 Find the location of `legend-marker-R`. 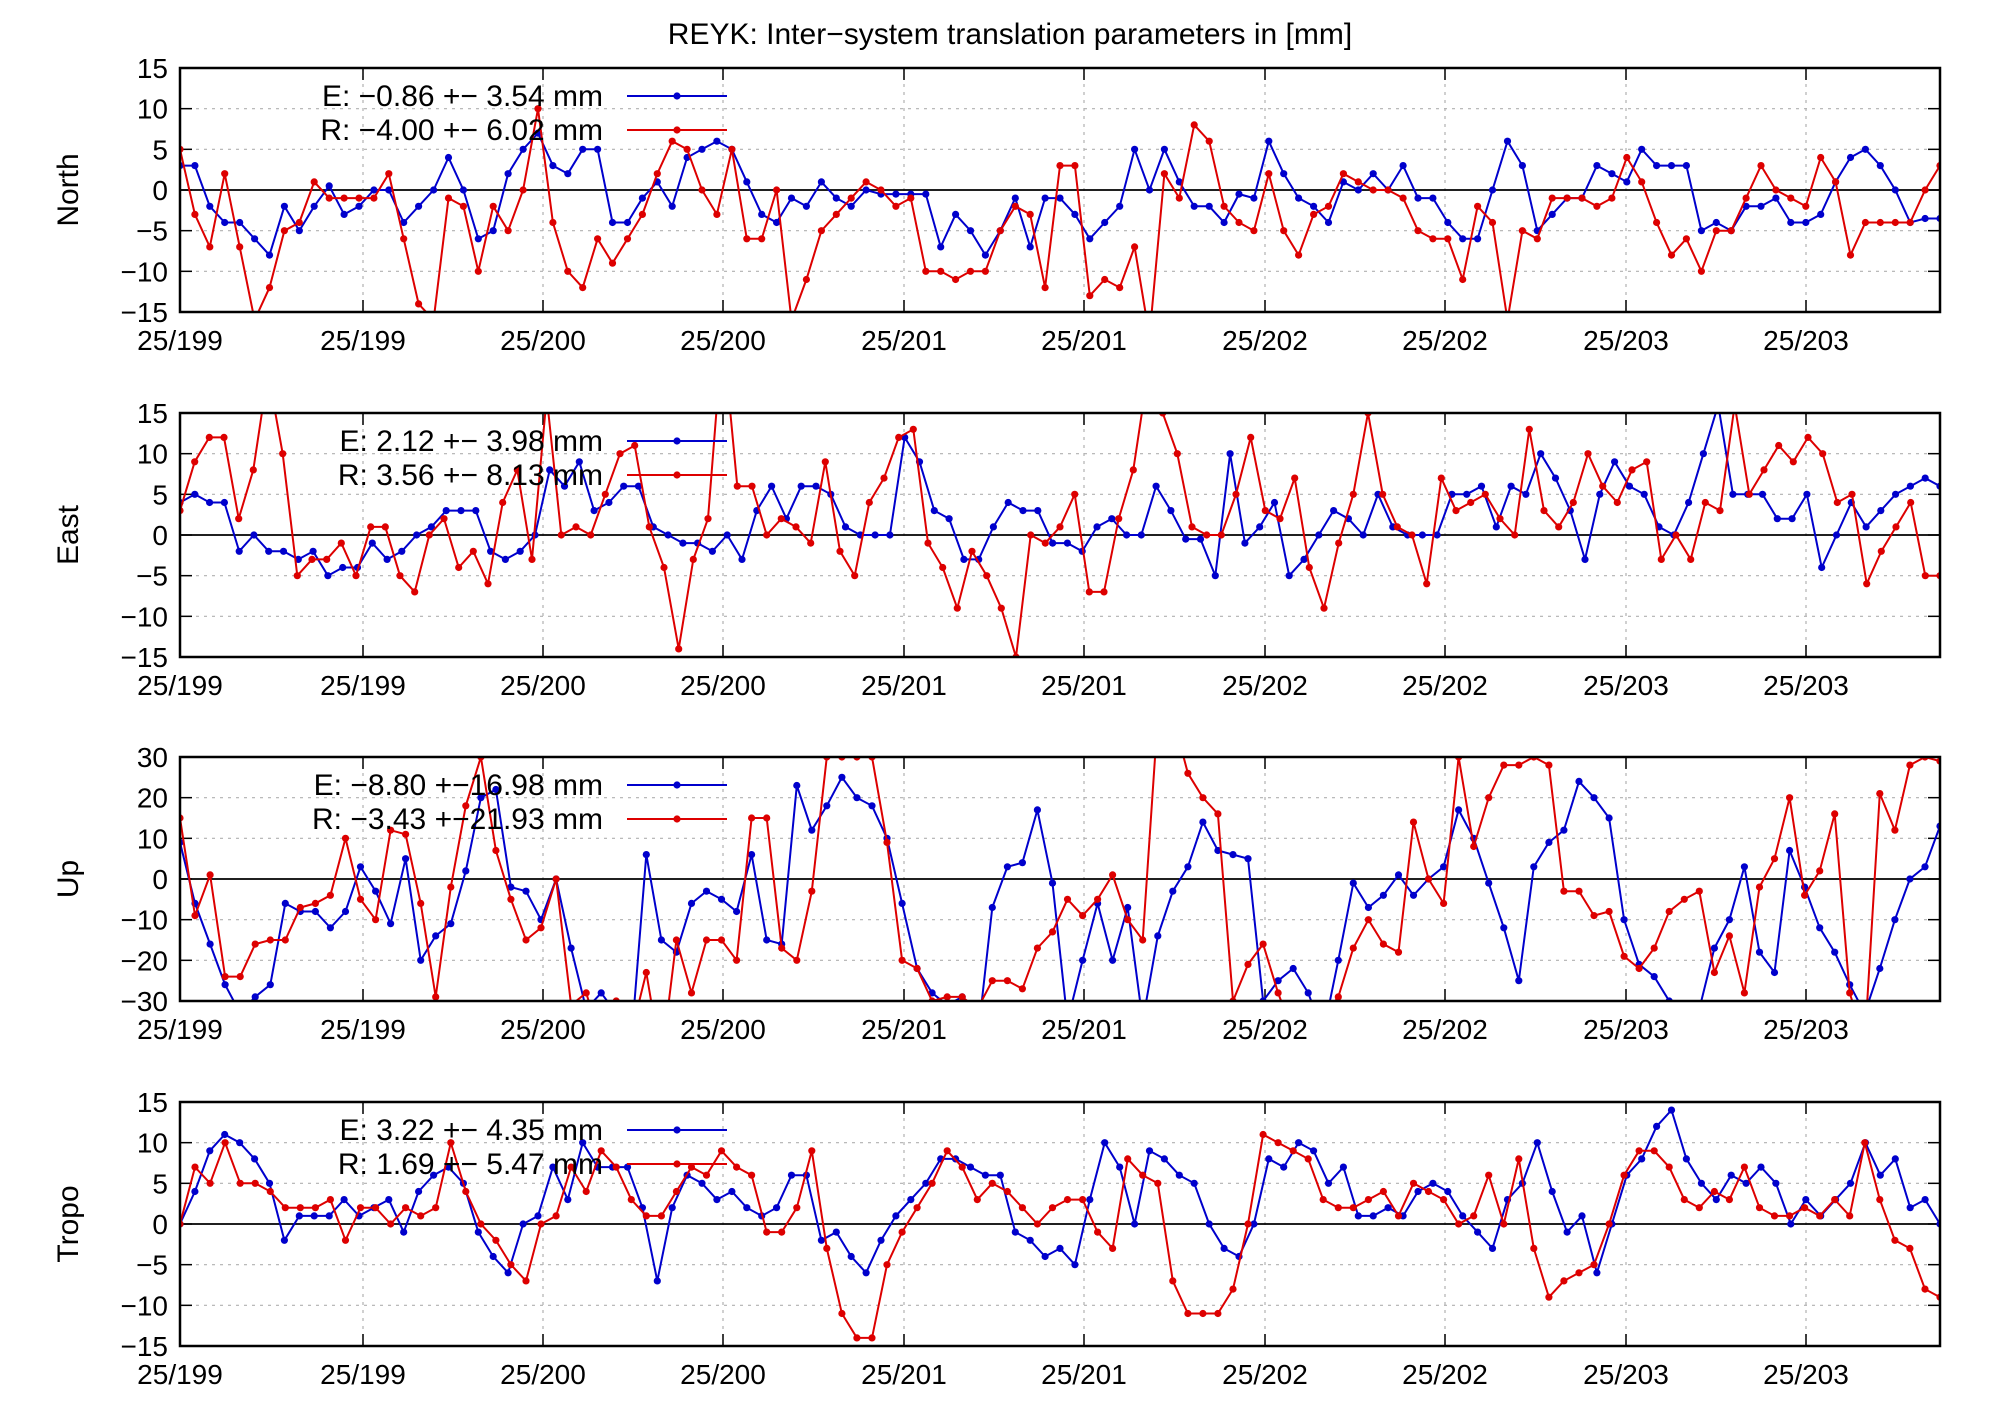

legend-marker-R is located at coordinates (677, 819).